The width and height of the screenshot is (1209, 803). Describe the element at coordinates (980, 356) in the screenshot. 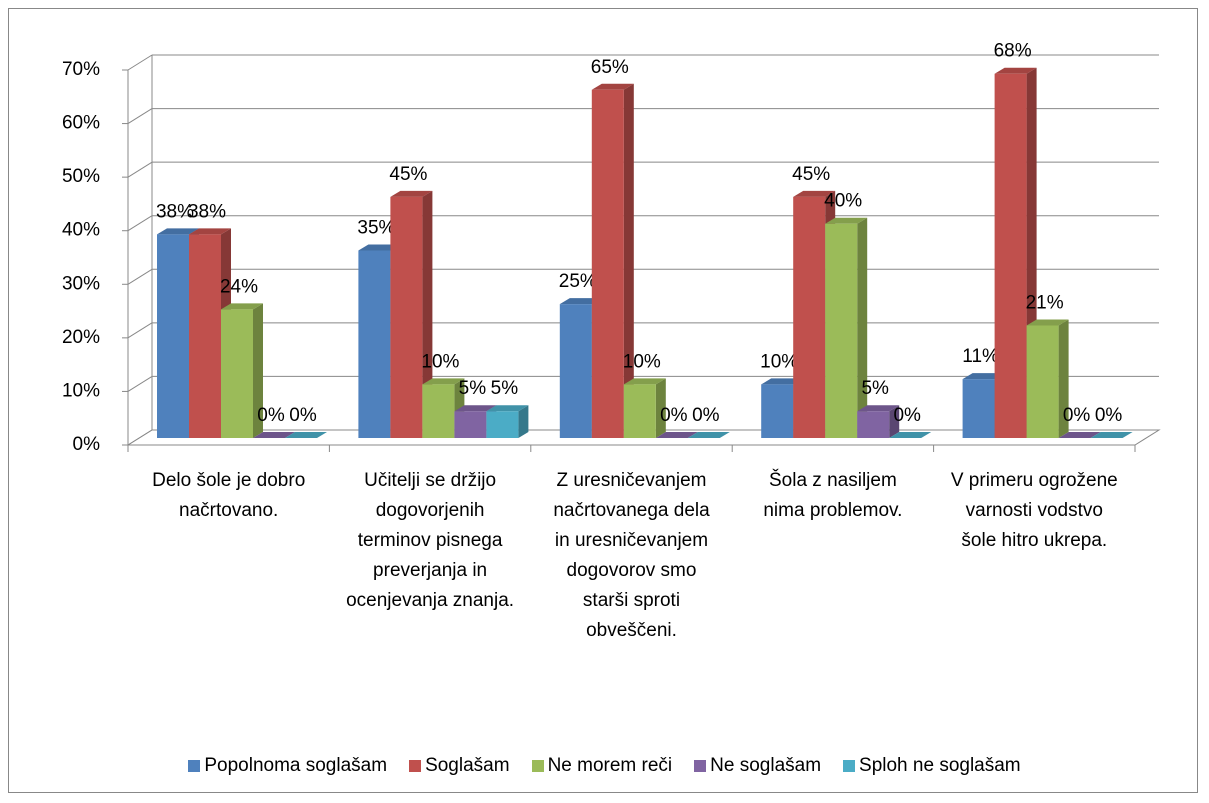

I see `data-label: 11%` at that location.